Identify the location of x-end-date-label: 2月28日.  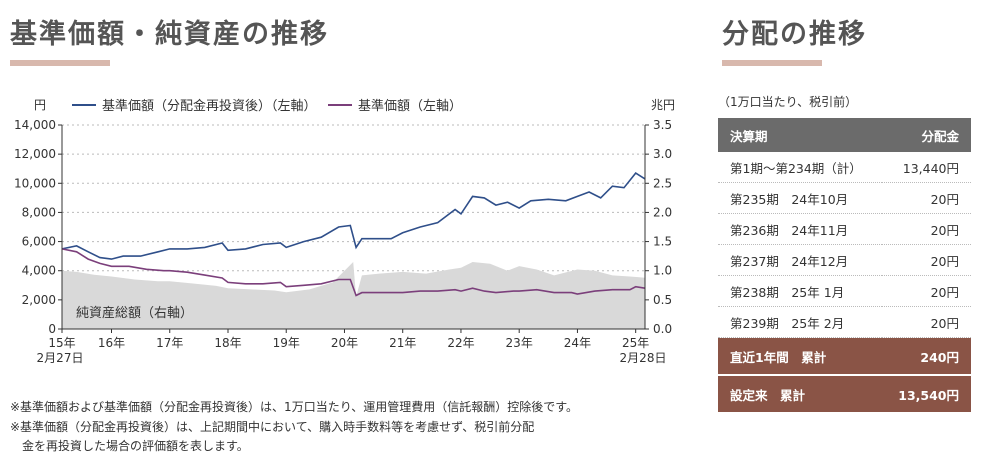
(643, 358).